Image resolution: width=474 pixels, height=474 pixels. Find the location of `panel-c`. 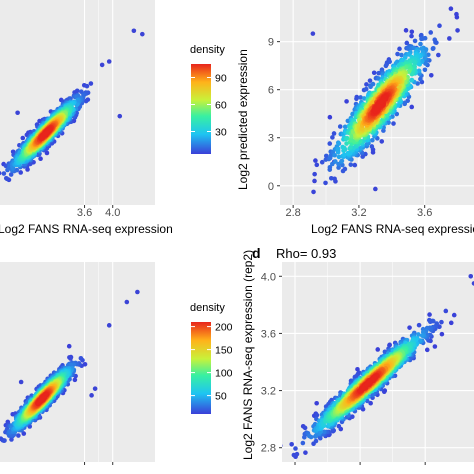

panel-c is located at coordinates (77, 363).